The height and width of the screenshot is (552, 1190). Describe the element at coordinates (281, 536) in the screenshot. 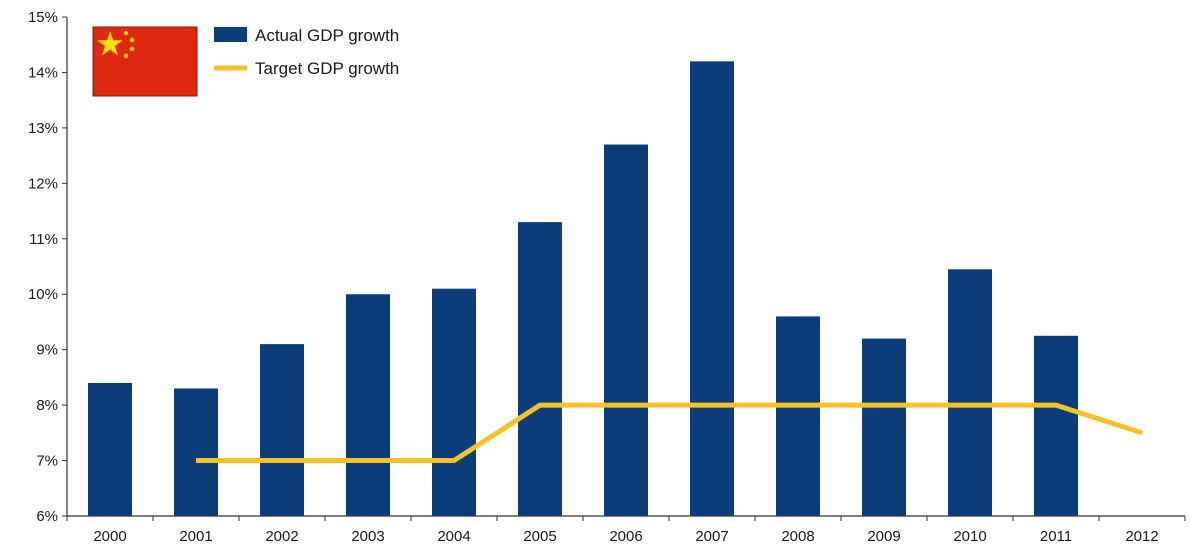

I see `x-tick-label: 2002` at that location.